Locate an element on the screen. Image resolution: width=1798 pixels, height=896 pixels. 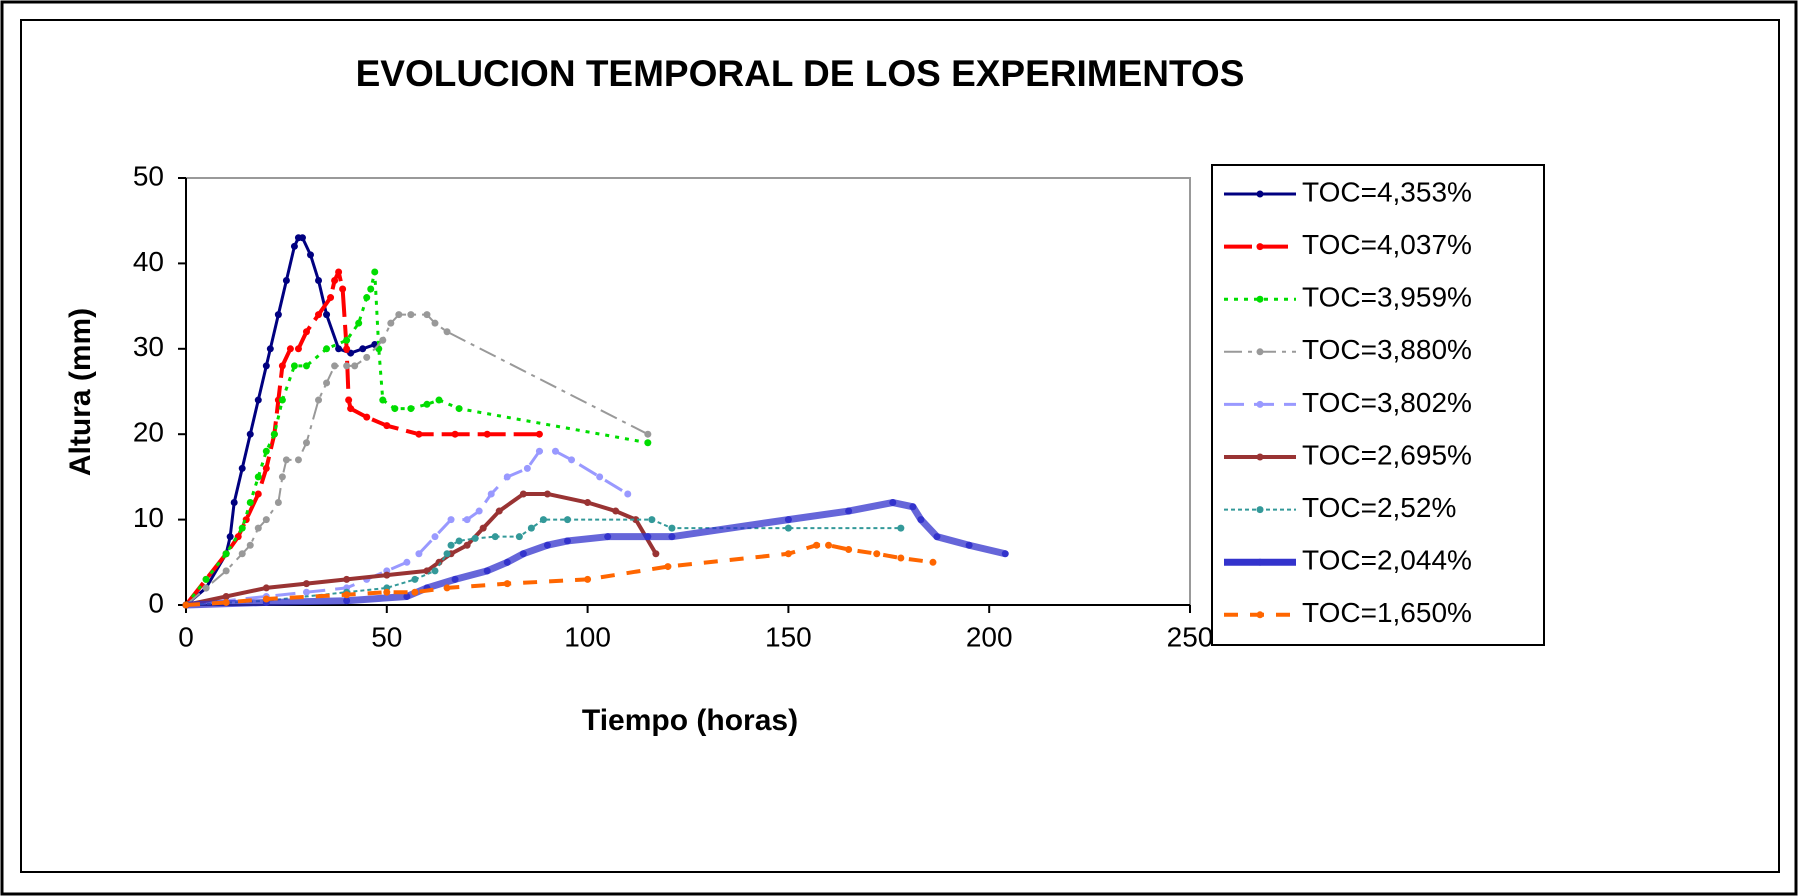
chart-title: EVOLUCION TEMPORAL DE LOS EXPERIMENTOS is located at coordinates (800, 73).